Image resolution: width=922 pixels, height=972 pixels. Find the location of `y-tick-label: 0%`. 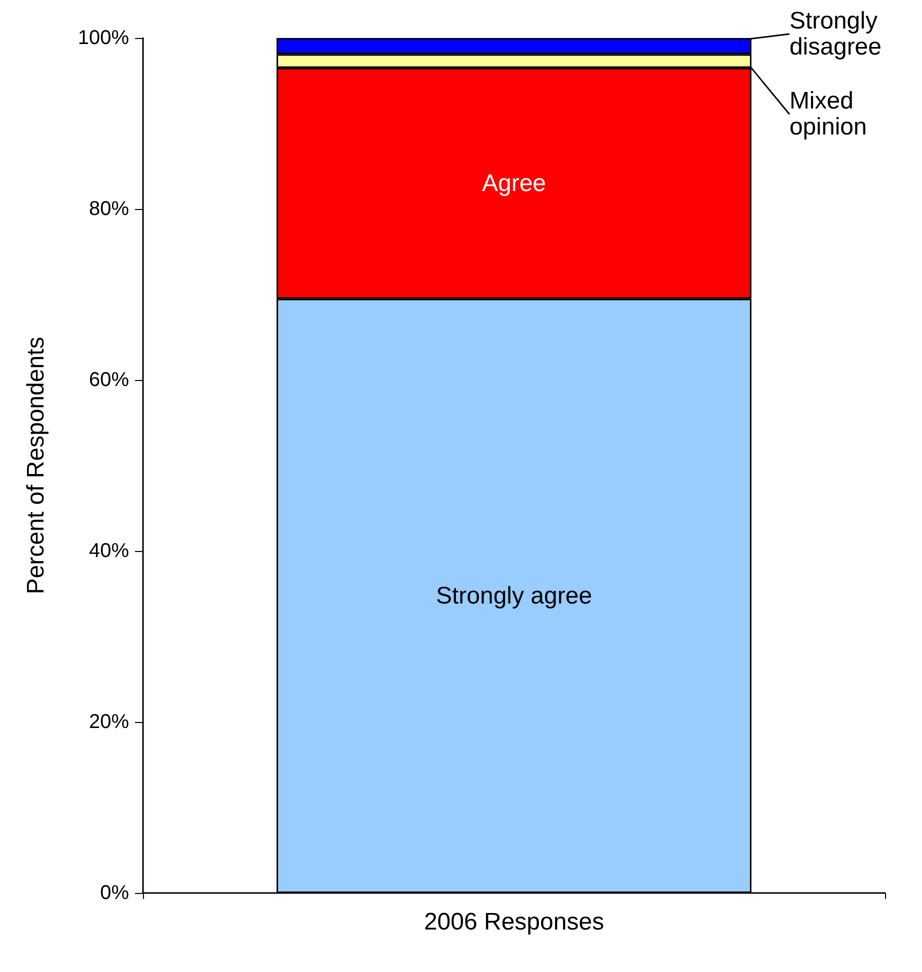

y-tick-label: 0% is located at coordinates (115, 893).